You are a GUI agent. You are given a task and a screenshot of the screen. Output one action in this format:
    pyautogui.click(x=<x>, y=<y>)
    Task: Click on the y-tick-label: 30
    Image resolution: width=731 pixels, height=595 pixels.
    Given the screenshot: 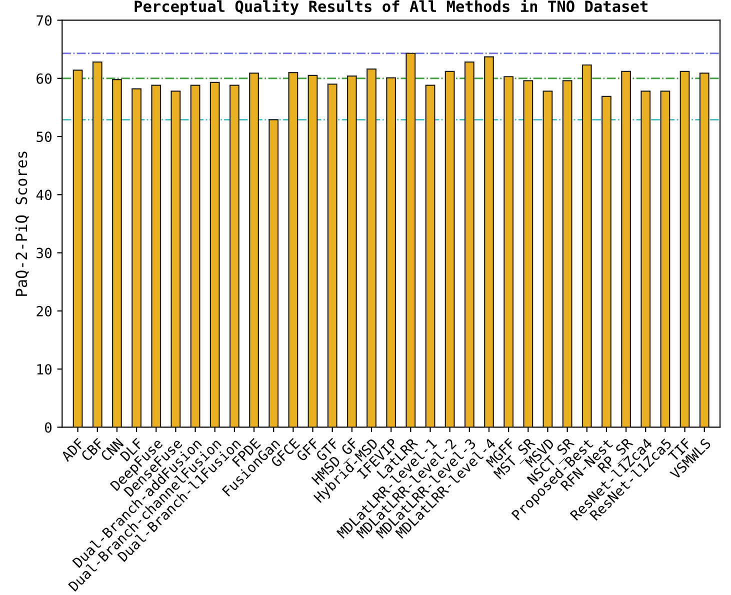 What is the action you would take?
    pyautogui.click(x=44, y=253)
    